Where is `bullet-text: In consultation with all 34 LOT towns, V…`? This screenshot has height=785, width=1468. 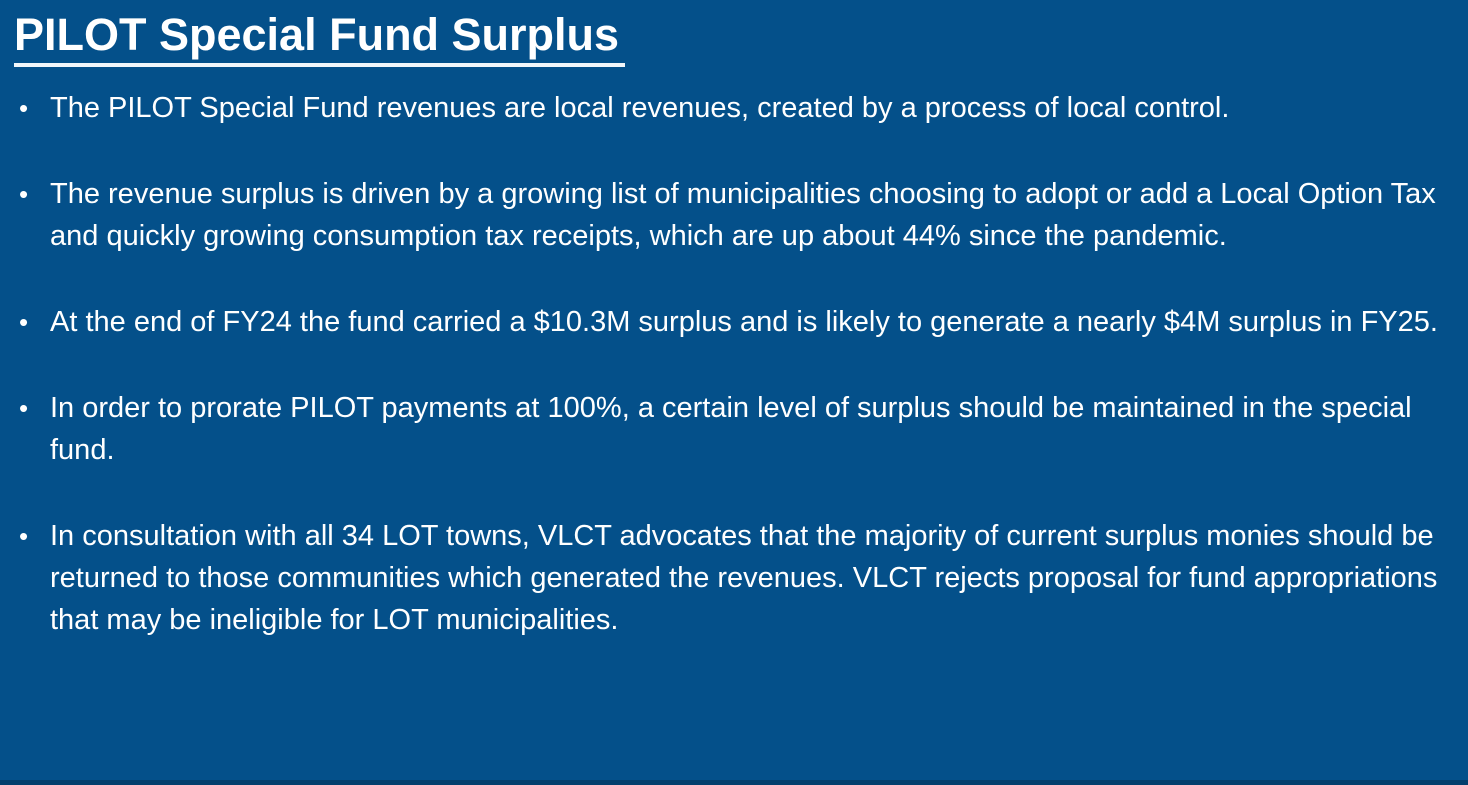
bullet-text: In consultation with all 34 LOT towns, V… is located at coordinates (744, 577).